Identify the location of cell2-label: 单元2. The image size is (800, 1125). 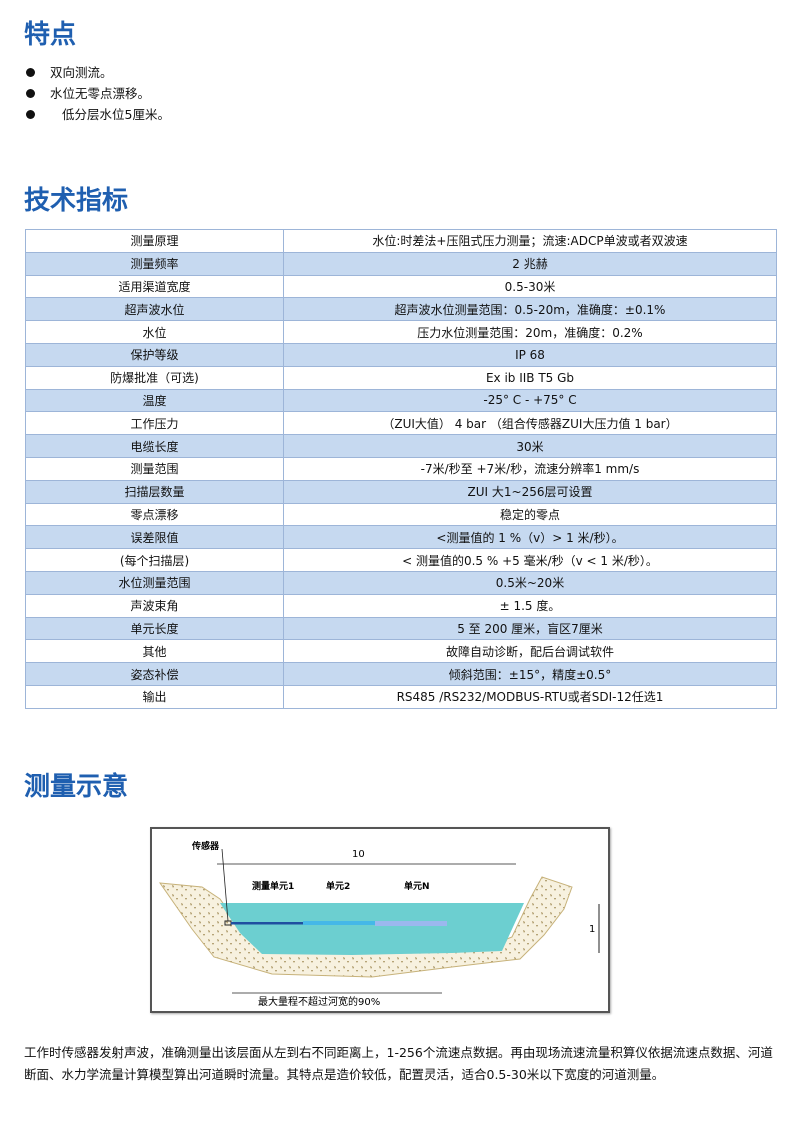
(338, 886).